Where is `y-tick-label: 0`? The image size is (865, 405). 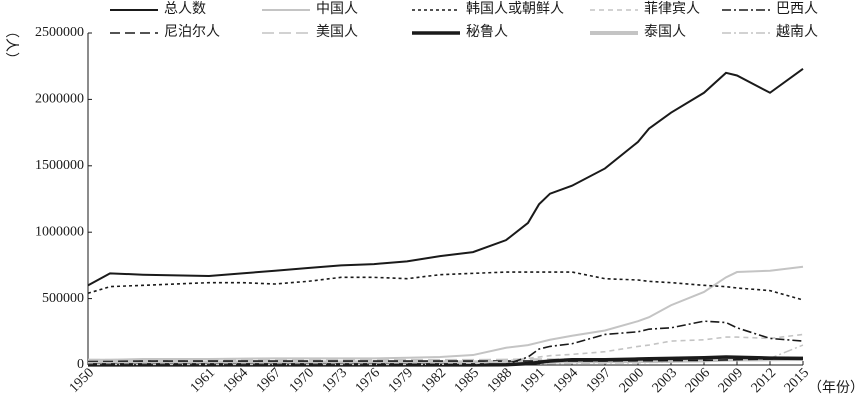
y-tick-label: 0 is located at coordinates (80, 364).